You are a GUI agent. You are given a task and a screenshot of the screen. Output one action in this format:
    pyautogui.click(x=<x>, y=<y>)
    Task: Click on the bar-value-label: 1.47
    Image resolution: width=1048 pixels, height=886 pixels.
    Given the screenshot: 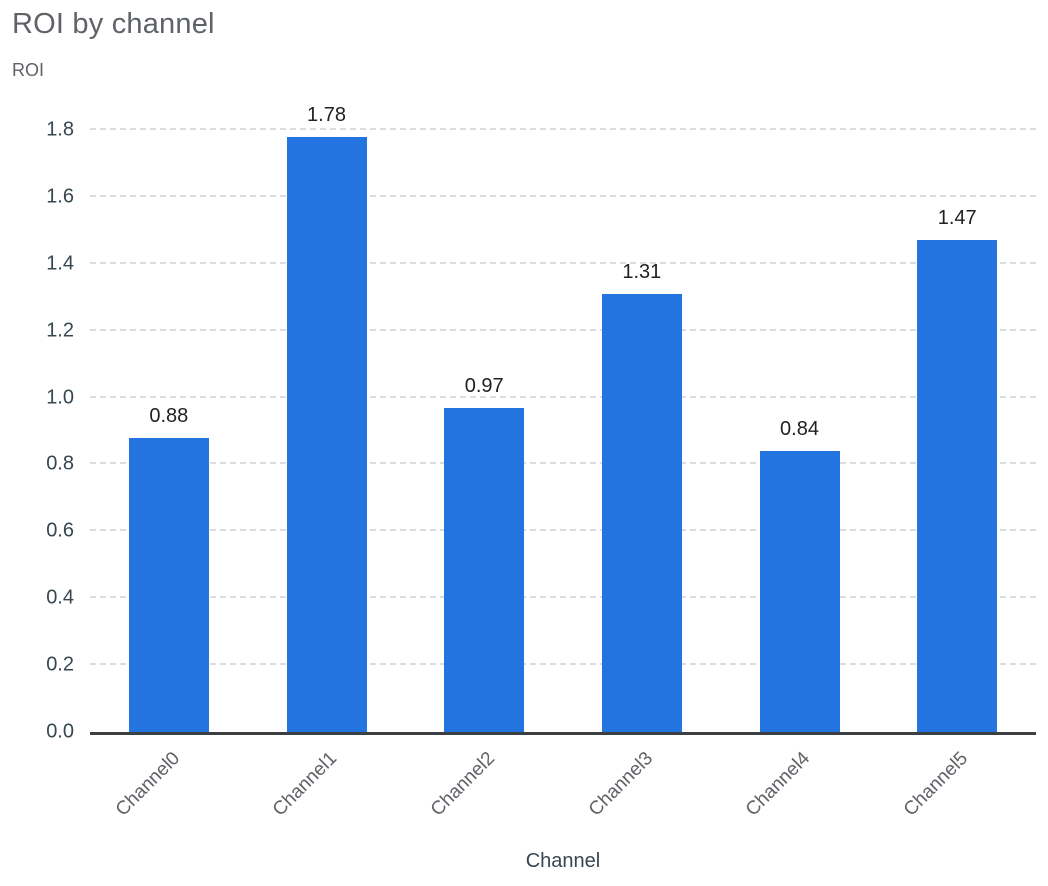 What is the action you would take?
    pyautogui.click(x=957, y=218)
    